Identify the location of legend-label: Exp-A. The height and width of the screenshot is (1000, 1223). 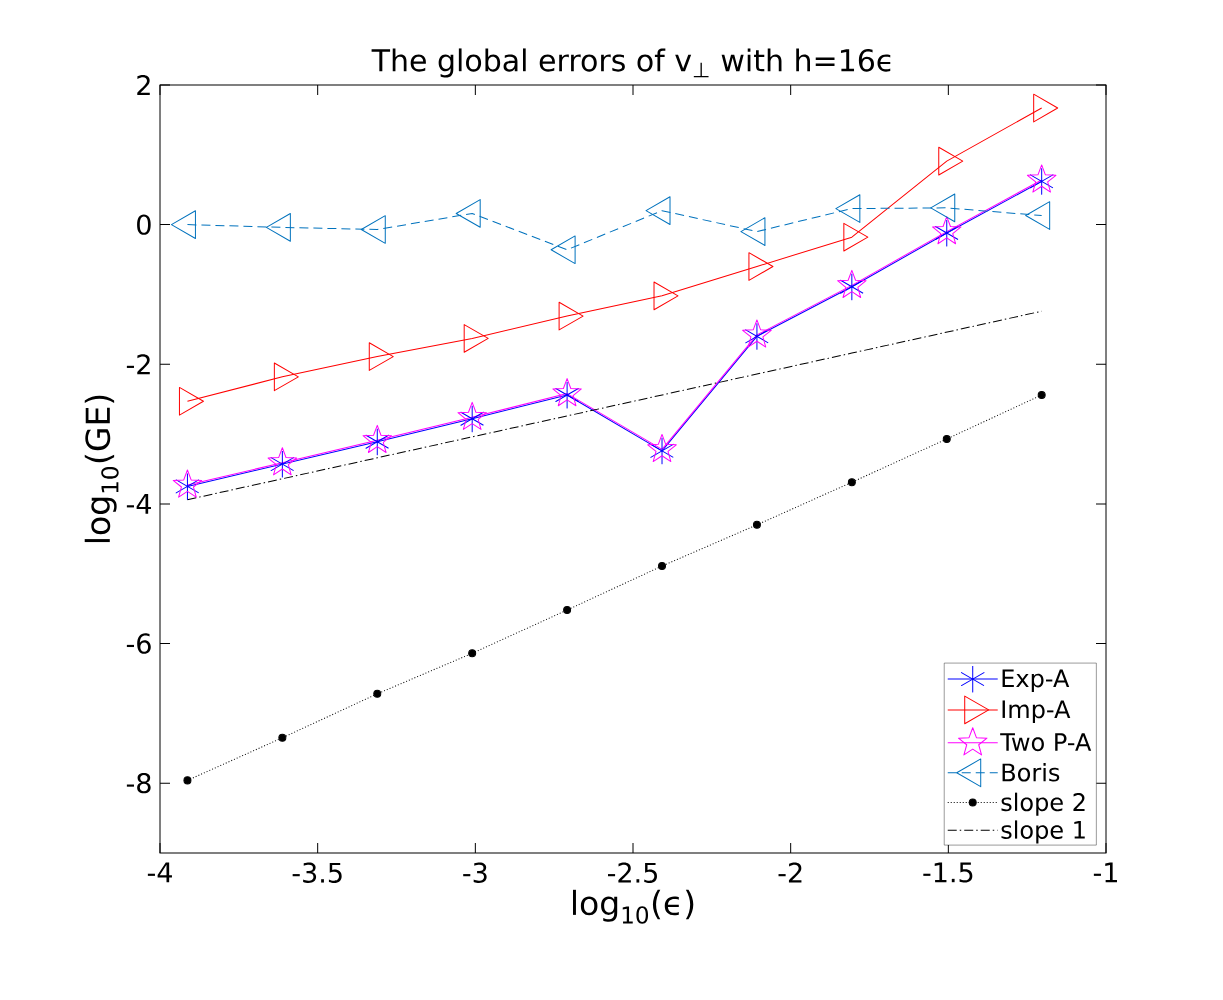
(1036, 681).